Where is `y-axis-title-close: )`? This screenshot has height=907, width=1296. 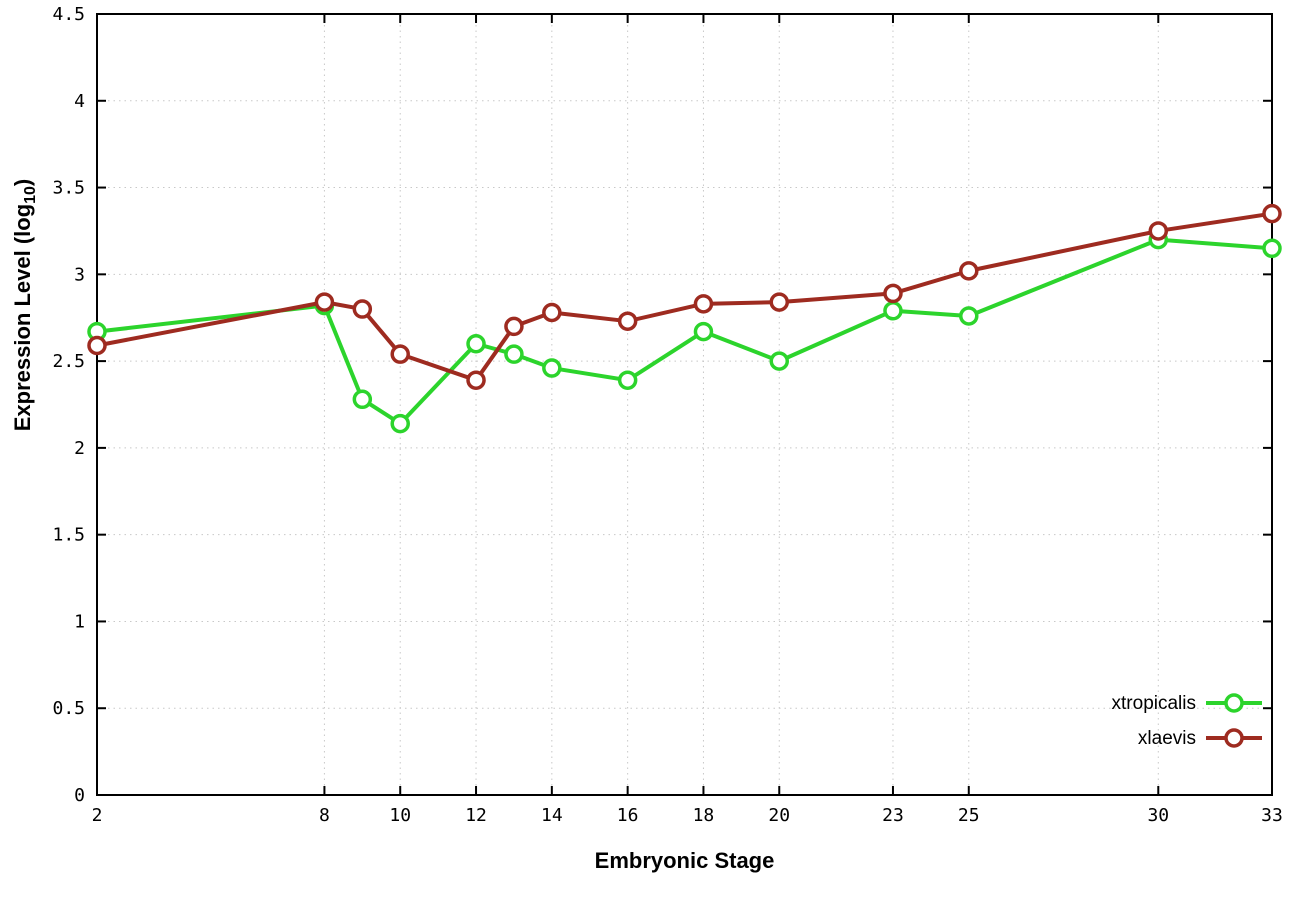
y-axis-title-close: ) is located at coordinates (22, 182).